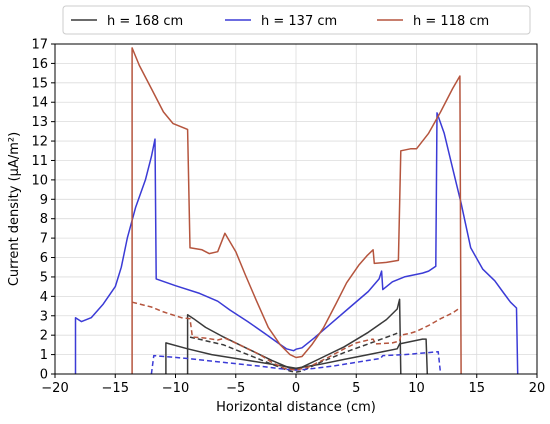  Describe the element at coordinates (299, 21) in the screenshot. I see `legend-label: h = 137 cm` at that location.